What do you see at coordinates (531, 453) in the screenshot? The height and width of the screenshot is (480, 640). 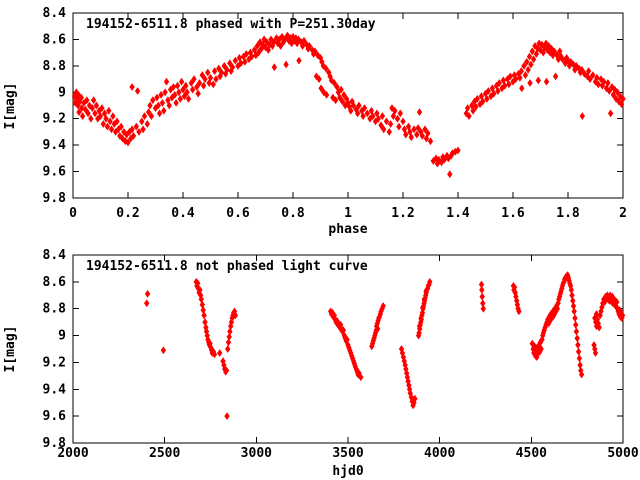 I see `x-tick-label: 4500` at bounding box center [531, 453].